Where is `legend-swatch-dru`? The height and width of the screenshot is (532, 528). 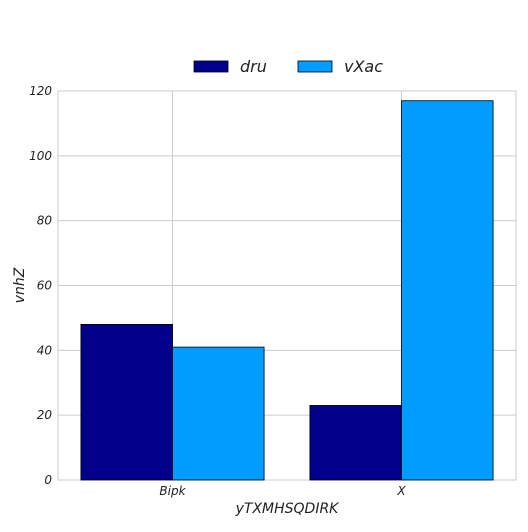 legend-swatch-dru is located at coordinates (211, 66).